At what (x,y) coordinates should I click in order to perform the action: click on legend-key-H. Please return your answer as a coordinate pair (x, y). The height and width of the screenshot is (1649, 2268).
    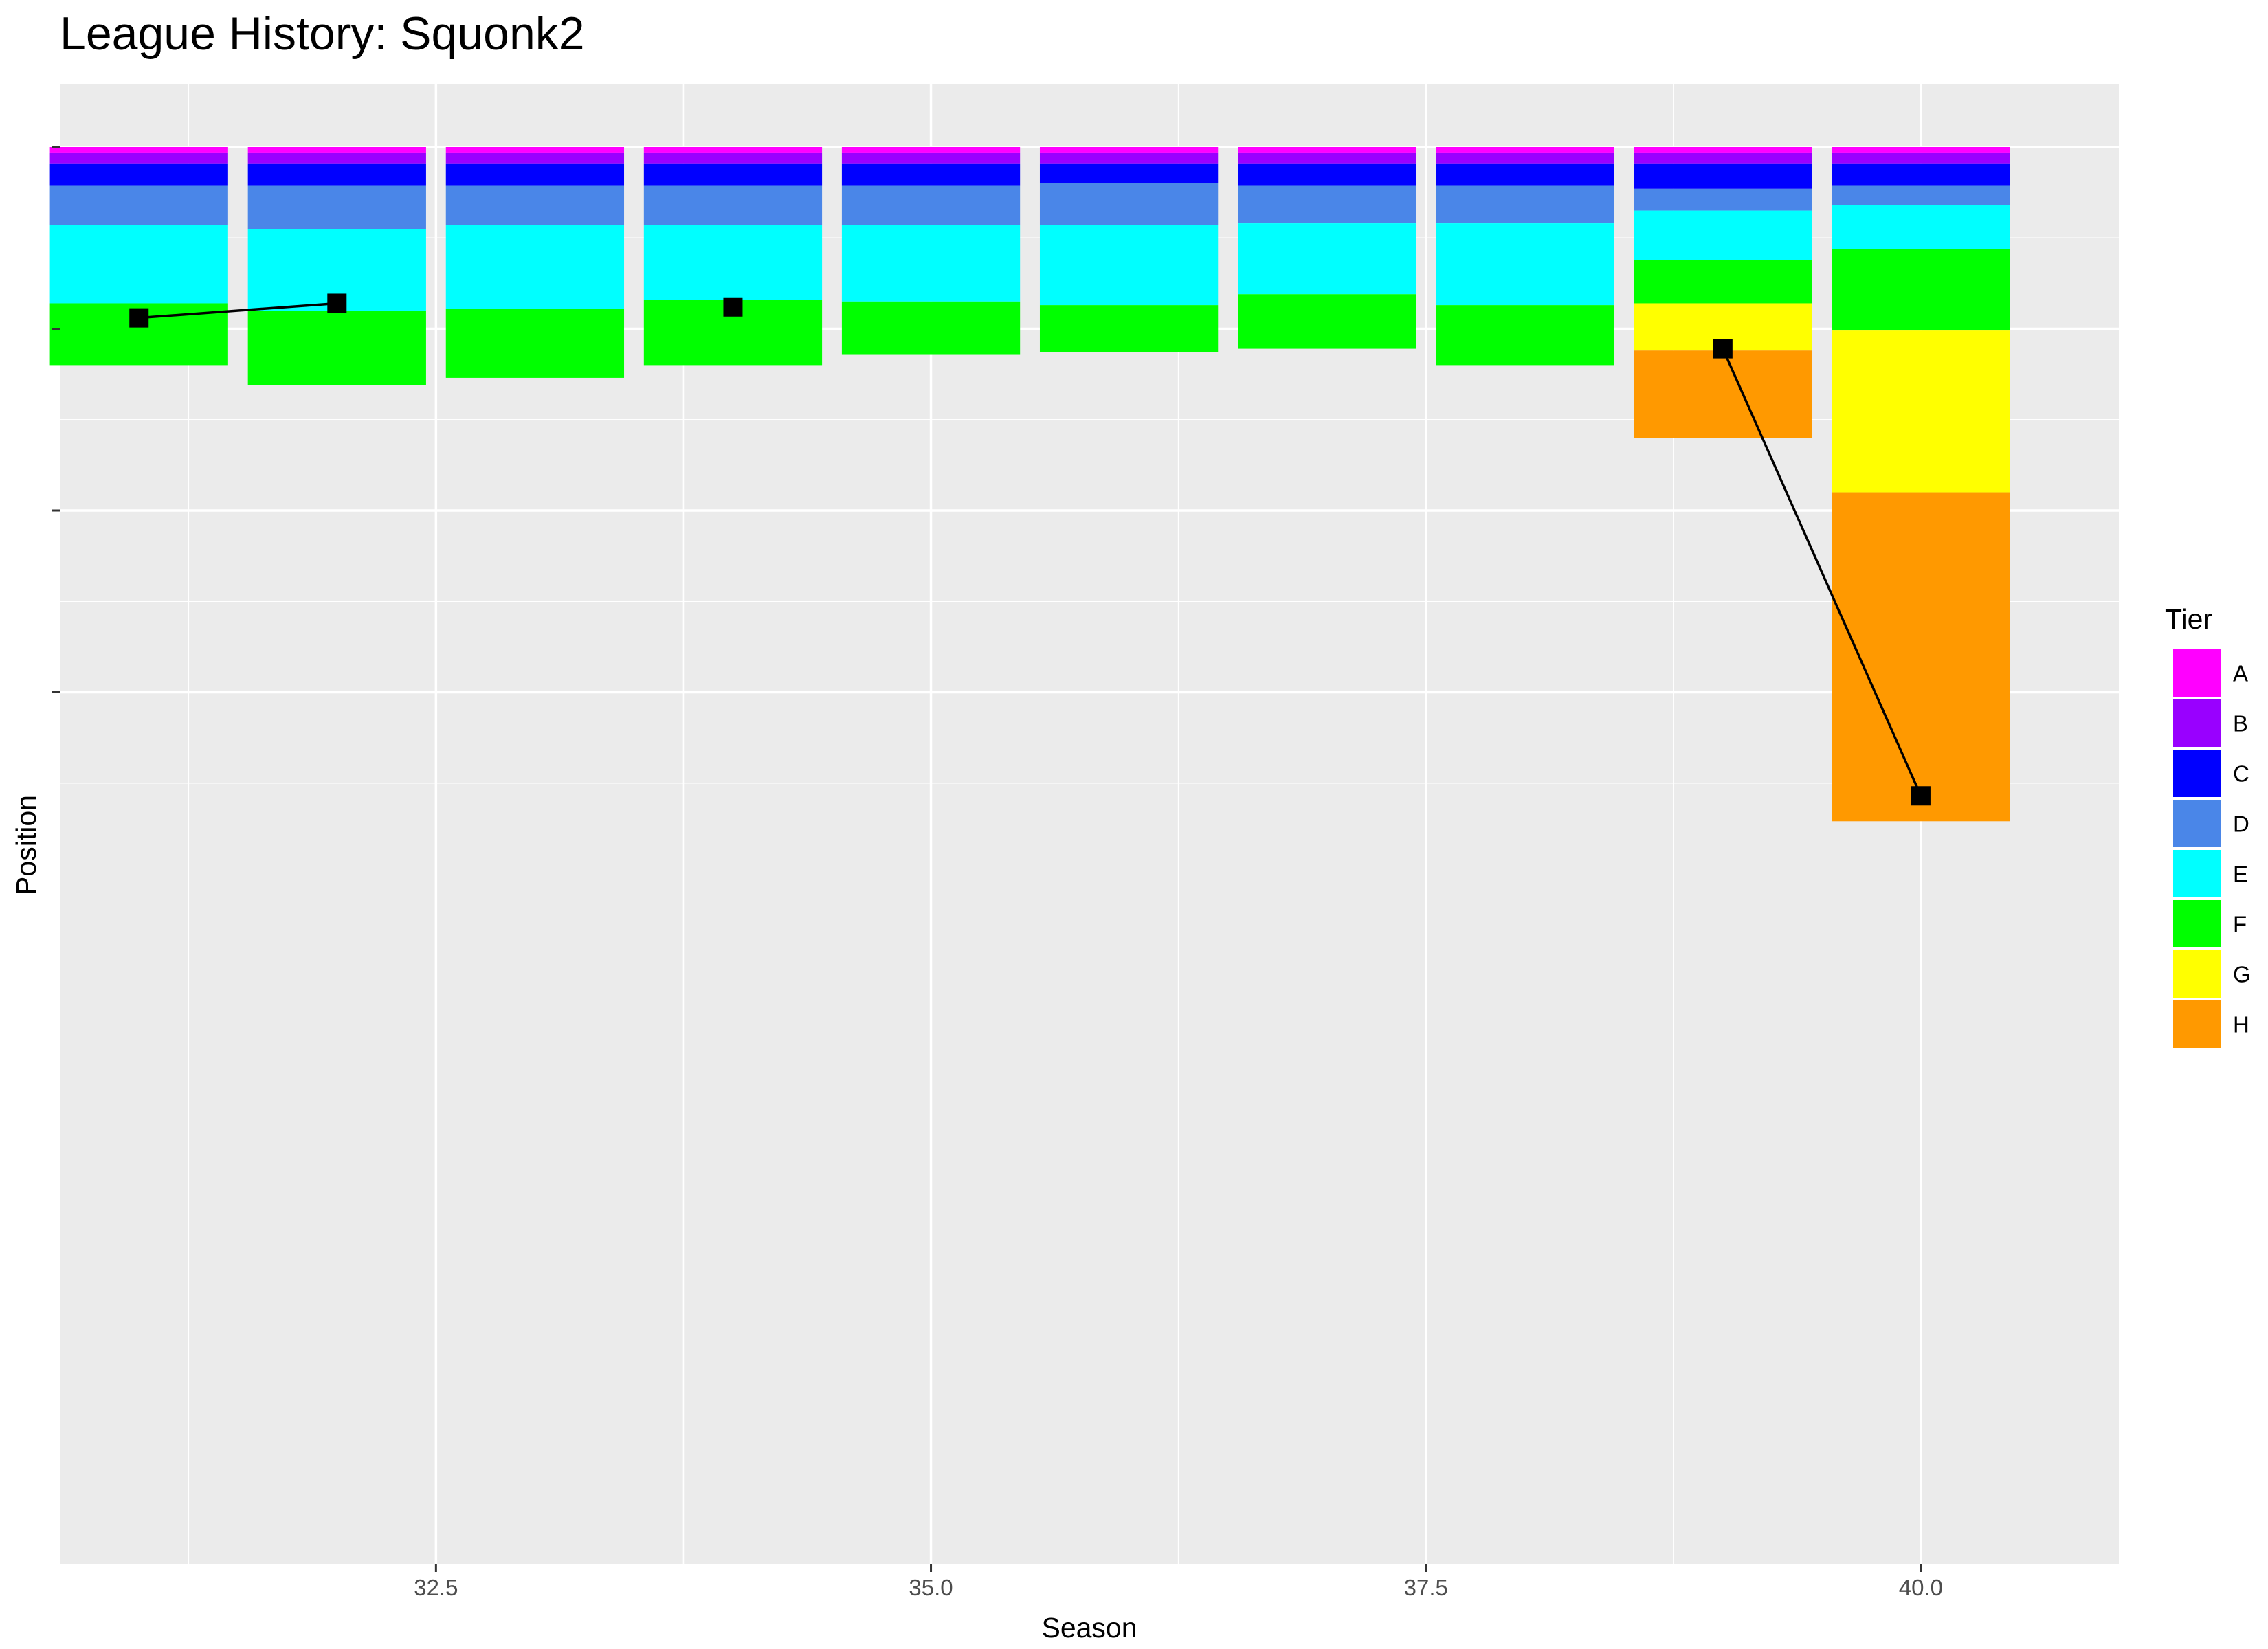
    Looking at the image, I should click on (2197, 1024).